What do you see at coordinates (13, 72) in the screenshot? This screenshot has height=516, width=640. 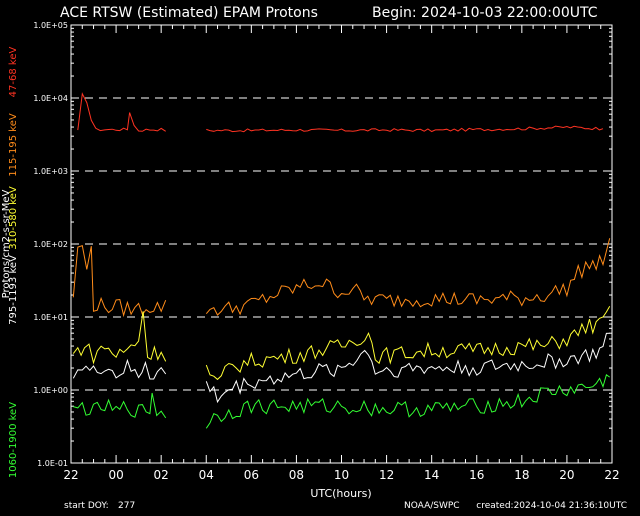 I see `legend-label-0: 47-68 keV` at bounding box center [13, 72].